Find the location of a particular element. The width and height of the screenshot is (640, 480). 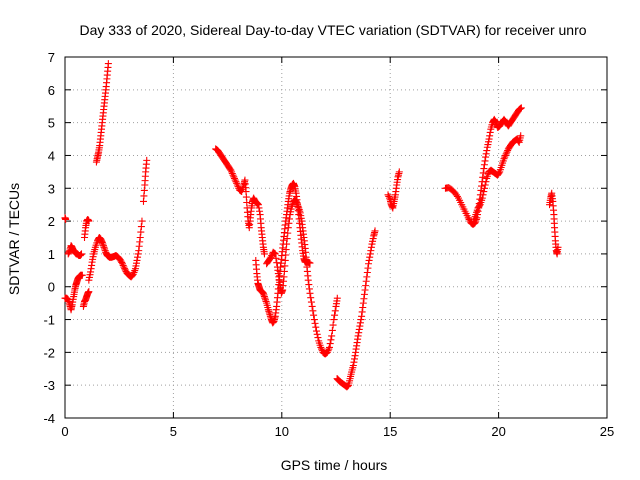

y-tick-label: -4 is located at coordinates (49, 418).